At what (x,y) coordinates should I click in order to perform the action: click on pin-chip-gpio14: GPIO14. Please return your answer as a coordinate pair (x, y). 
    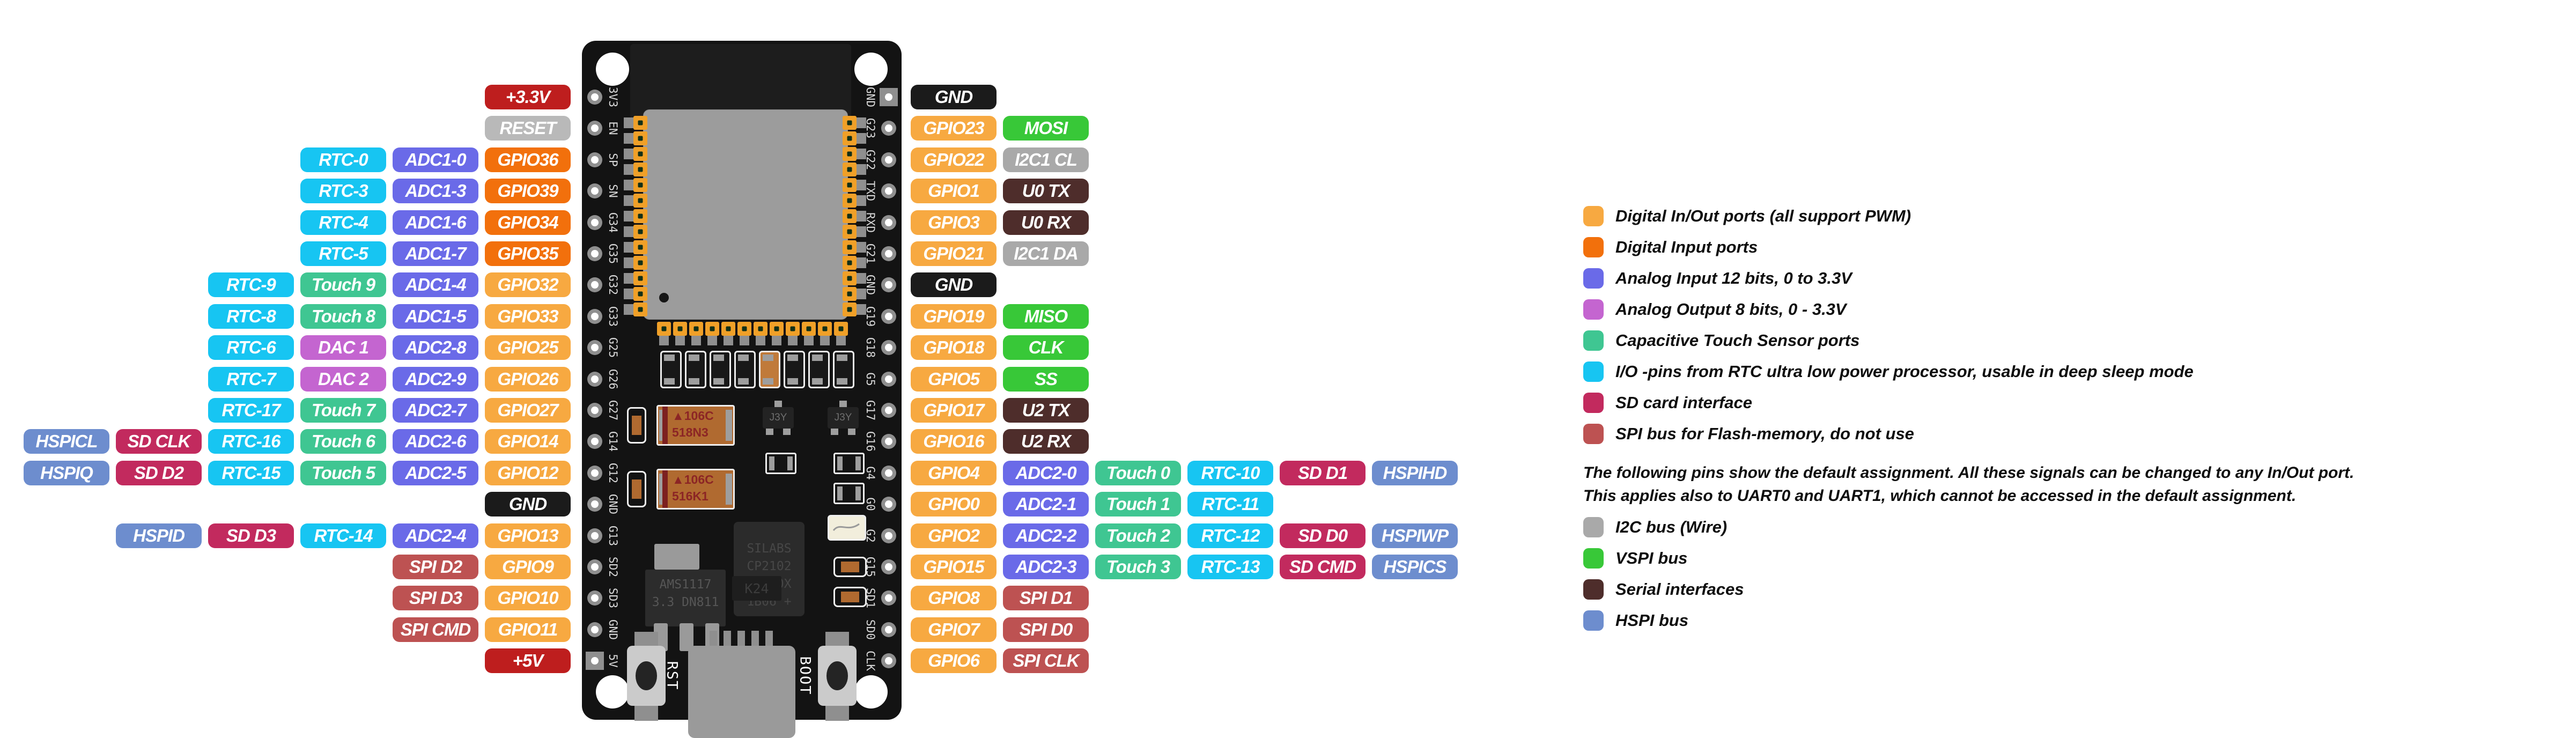
    Looking at the image, I should click on (528, 441).